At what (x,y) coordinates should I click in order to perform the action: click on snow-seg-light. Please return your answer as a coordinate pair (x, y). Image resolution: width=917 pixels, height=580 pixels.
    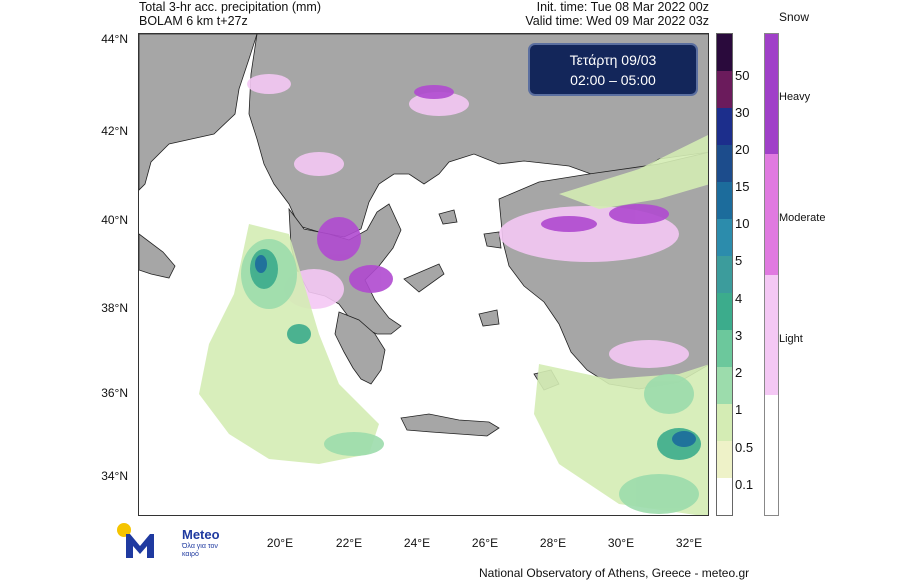
    Looking at the image, I should click on (771, 335).